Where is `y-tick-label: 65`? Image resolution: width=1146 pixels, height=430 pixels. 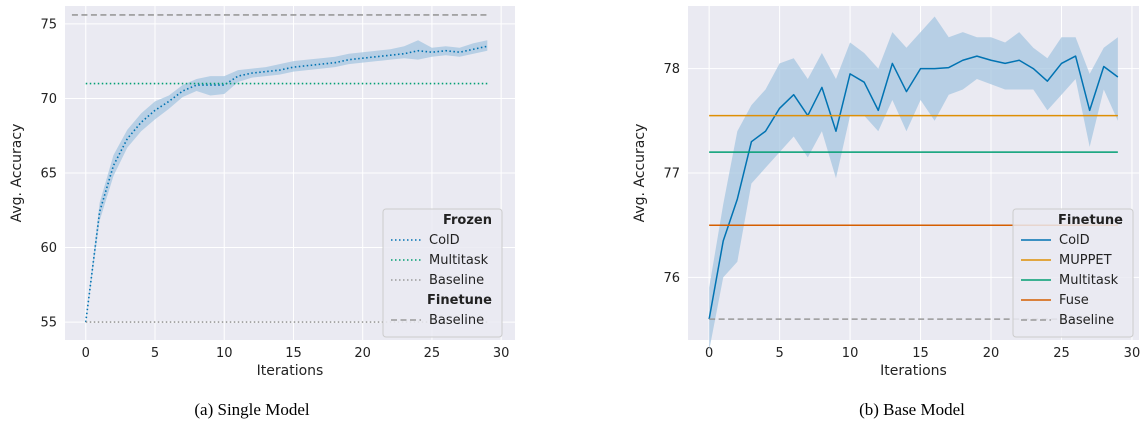 y-tick-label: 65 is located at coordinates (48, 174).